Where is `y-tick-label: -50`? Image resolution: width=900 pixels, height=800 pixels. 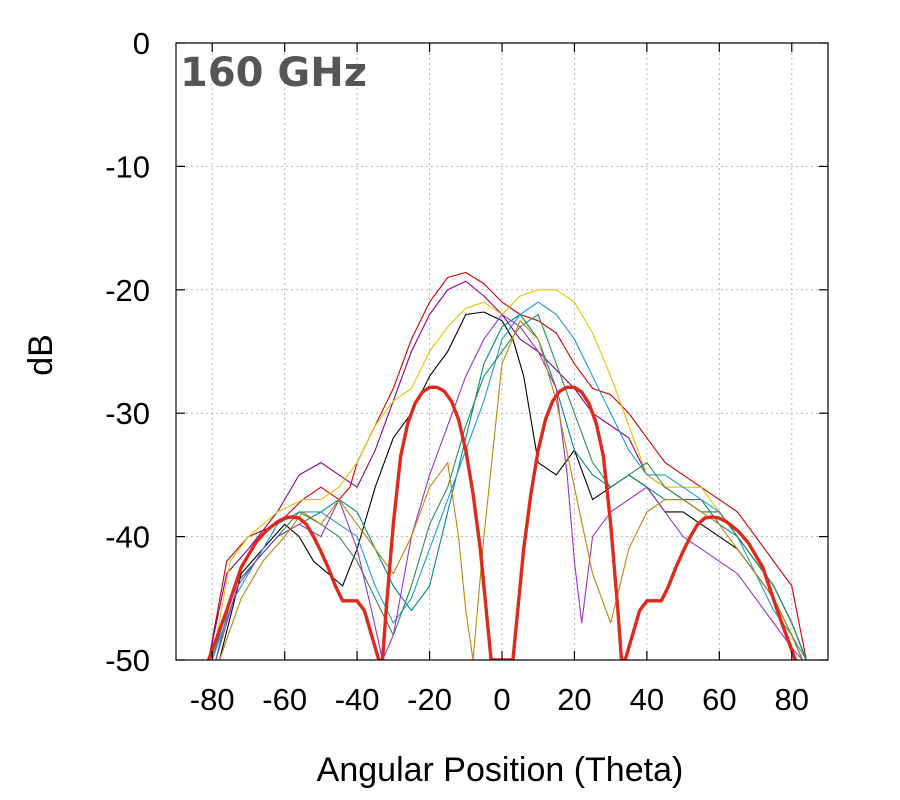 y-tick-label: -50 is located at coordinates (127, 660).